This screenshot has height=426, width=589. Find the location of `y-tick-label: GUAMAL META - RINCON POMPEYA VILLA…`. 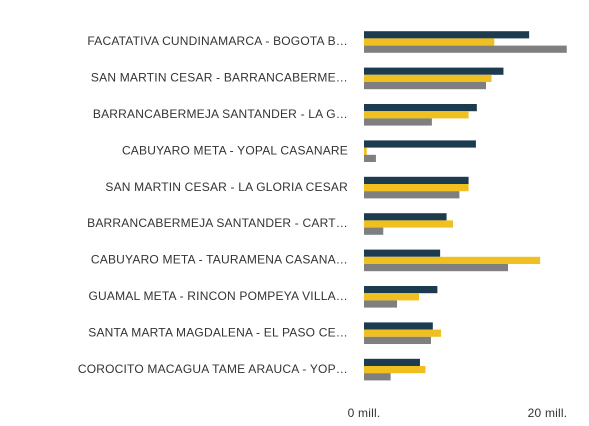

y-tick-label: GUAMAL META - RINCON POMPEYA VILLA… is located at coordinates (219, 296).